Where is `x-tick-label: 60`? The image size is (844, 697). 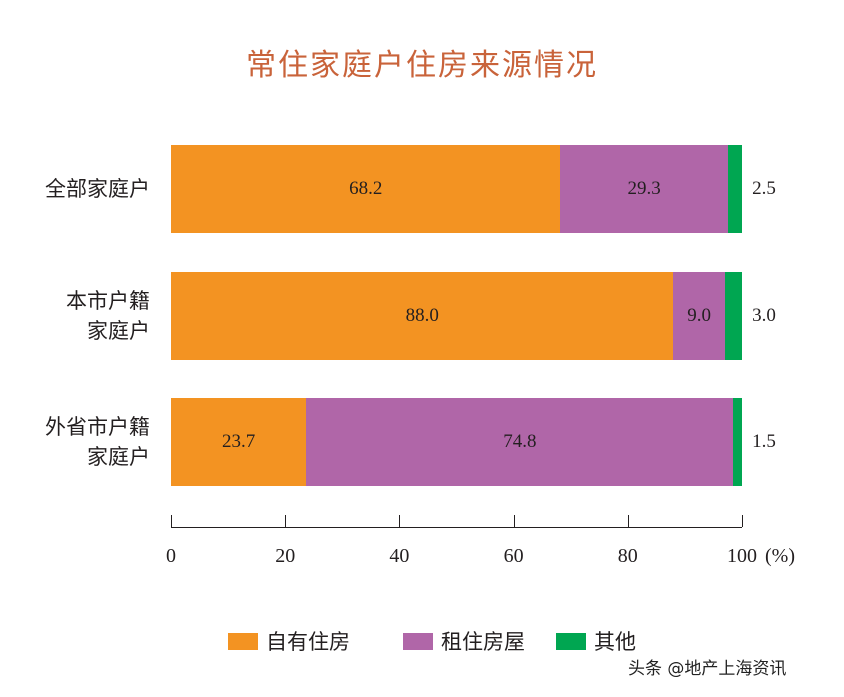
x-tick-label: 60 is located at coordinates (513, 556).